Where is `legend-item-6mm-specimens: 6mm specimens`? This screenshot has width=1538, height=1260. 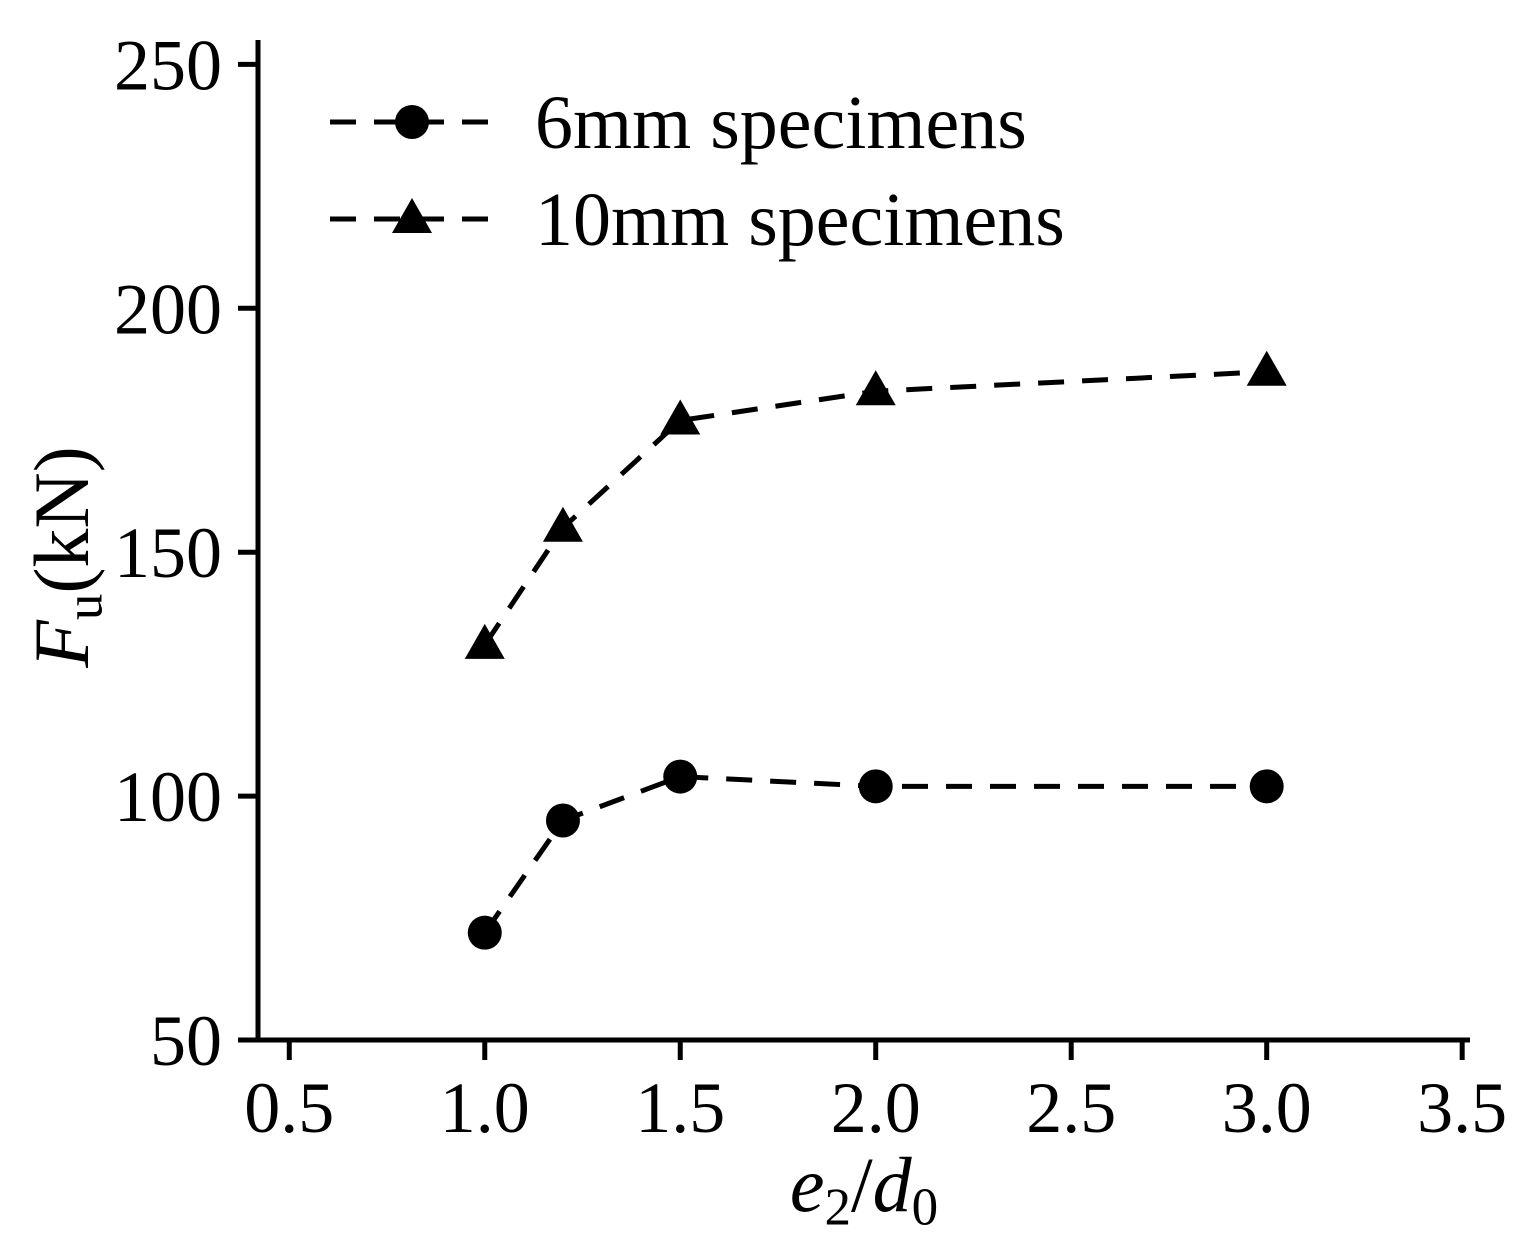
legend-item-6mm-specimens: 6mm specimens is located at coordinates (678, 123).